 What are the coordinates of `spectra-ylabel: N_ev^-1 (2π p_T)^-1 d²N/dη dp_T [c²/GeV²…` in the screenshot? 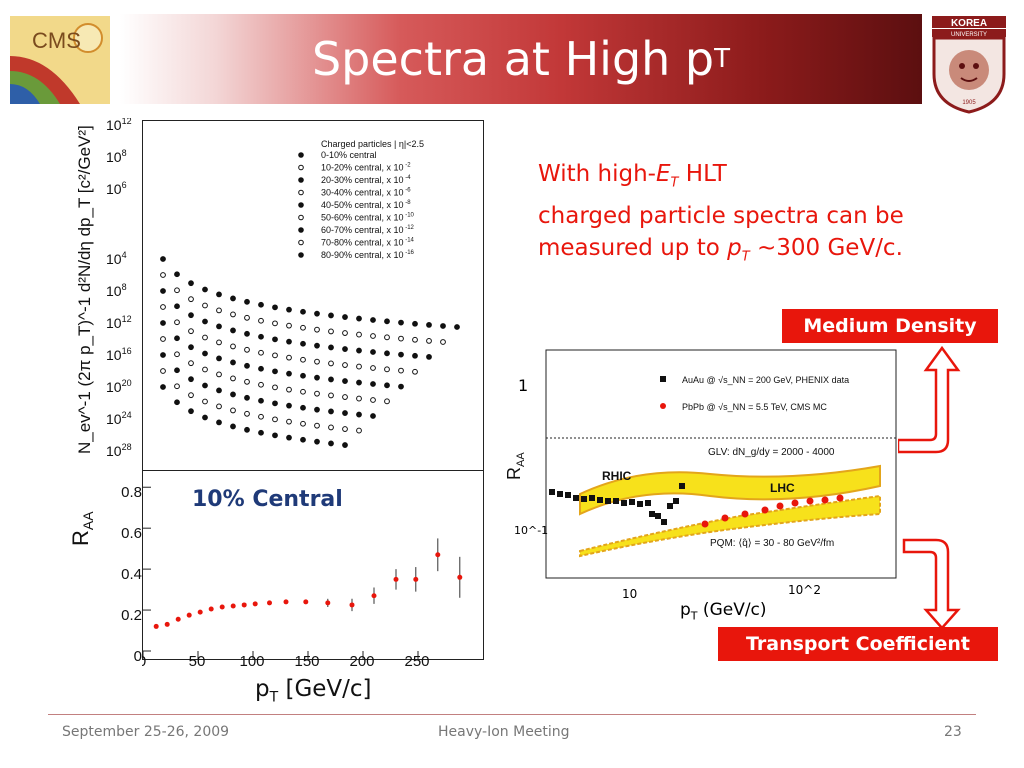 It's located at (82, 294).